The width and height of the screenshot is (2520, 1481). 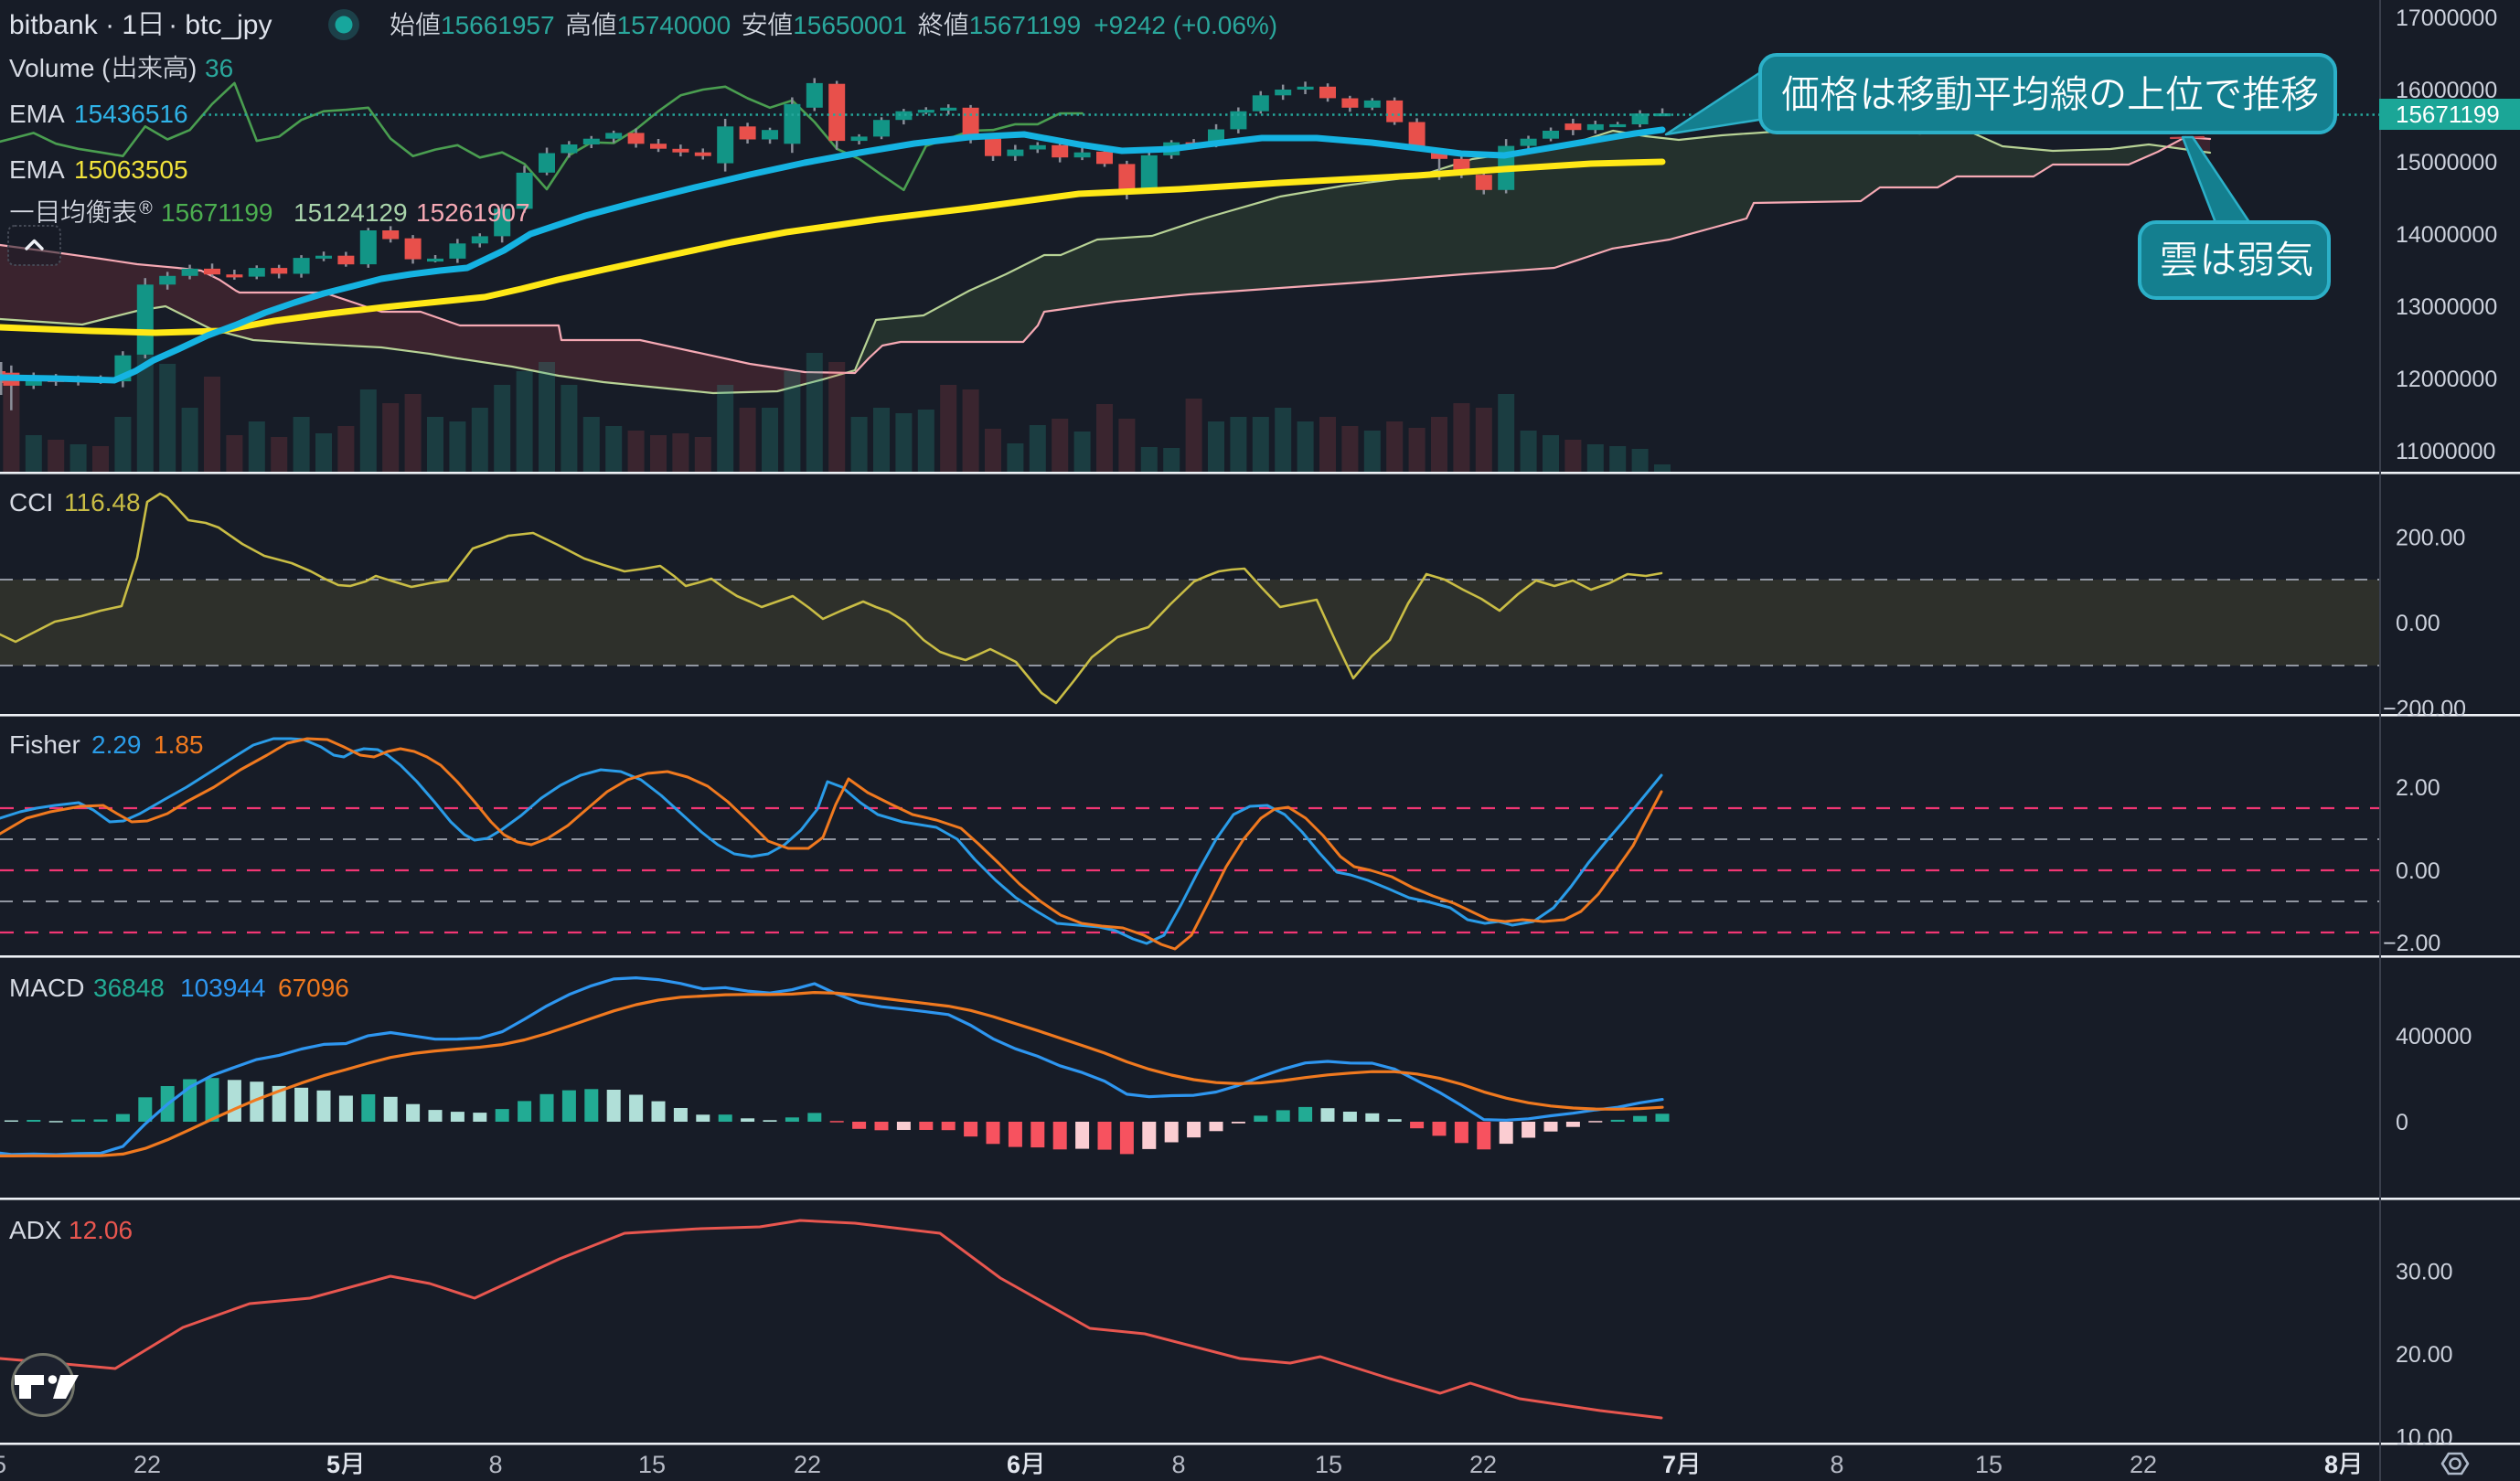 What do you see at coordinates (2424, 1438) in the screenshot?
I see `svg-text: 10.00` at bounding box center [2424, 1438].